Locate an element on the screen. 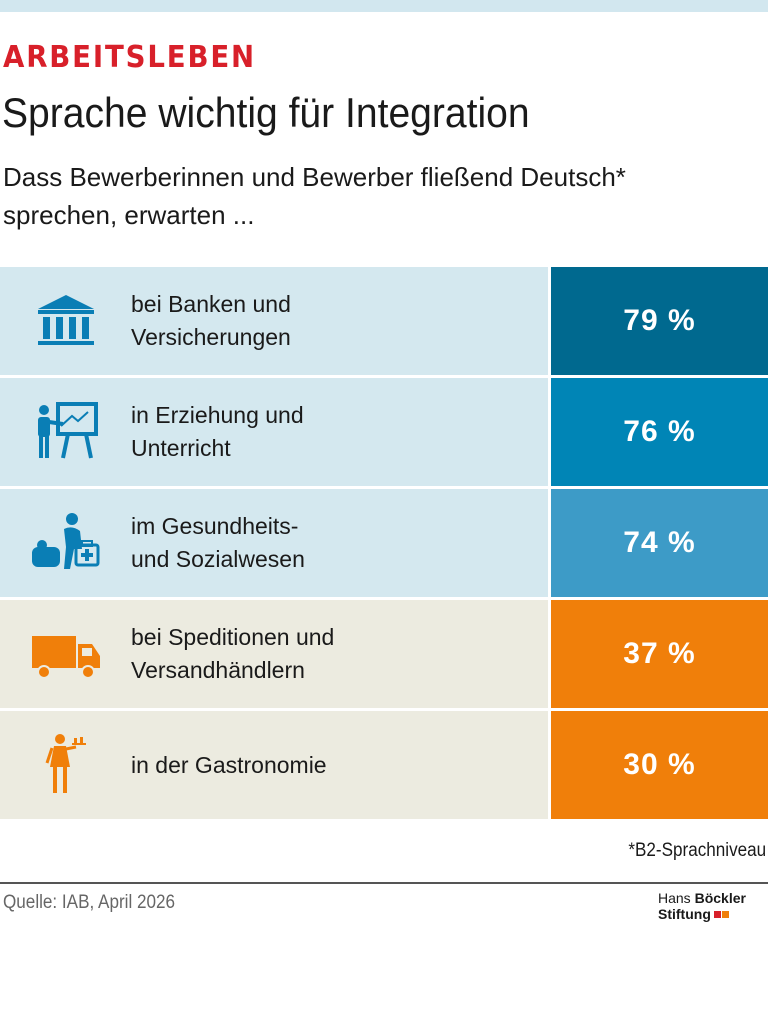 The width and height of the screenshot is (768, 1016). row-label-line2: und Sozialwesen is located at coordinates (218, 559).